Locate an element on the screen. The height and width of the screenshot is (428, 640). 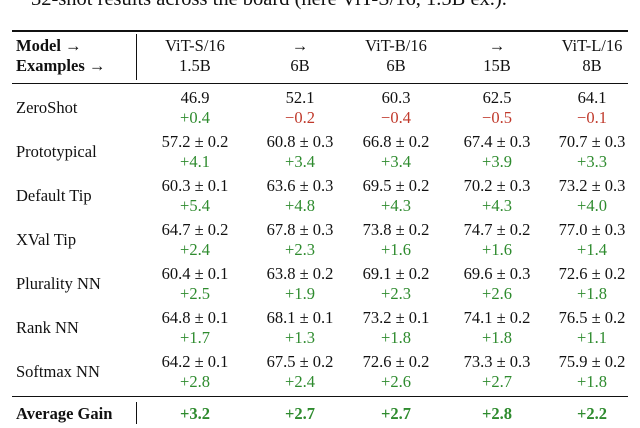
average-gain-value: +2.8 is located at coordinates (497, 413).